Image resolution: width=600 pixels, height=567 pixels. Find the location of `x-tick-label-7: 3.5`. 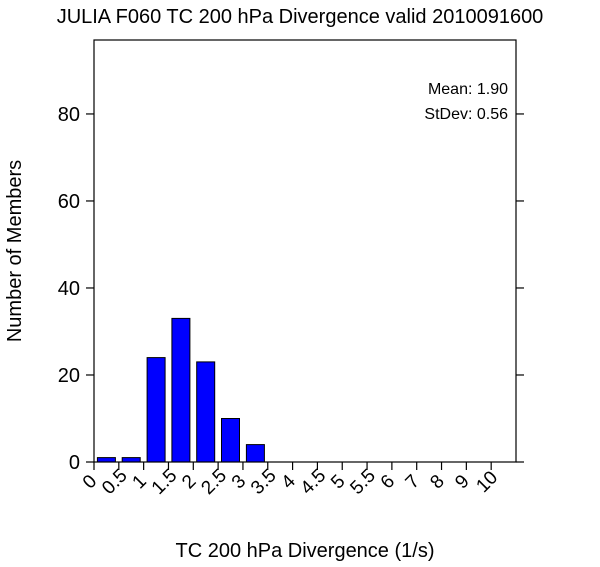

x-tick-label-7: 3.5 is located at coordinates (264, 482).